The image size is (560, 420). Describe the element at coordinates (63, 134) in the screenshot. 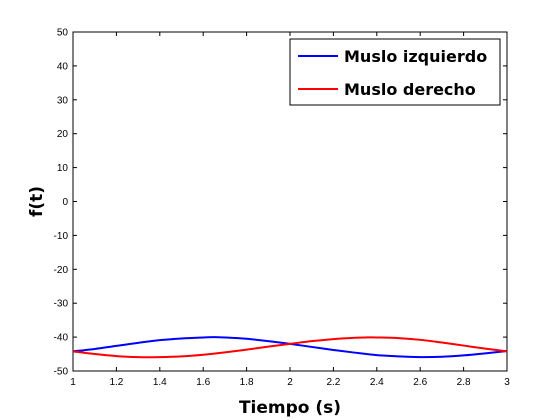

I see `y-tick-label: 20` at that location.